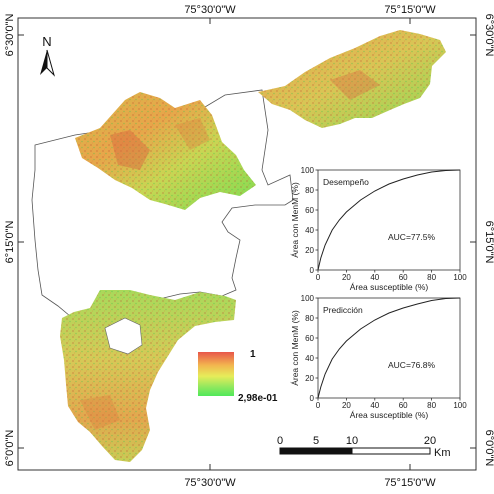 The width and height of the screenshot is (494, 494). Describe the element at coordinates (411, 237) in the screenshot. I see `auc-annotation: AUC=77.5%` at that location.